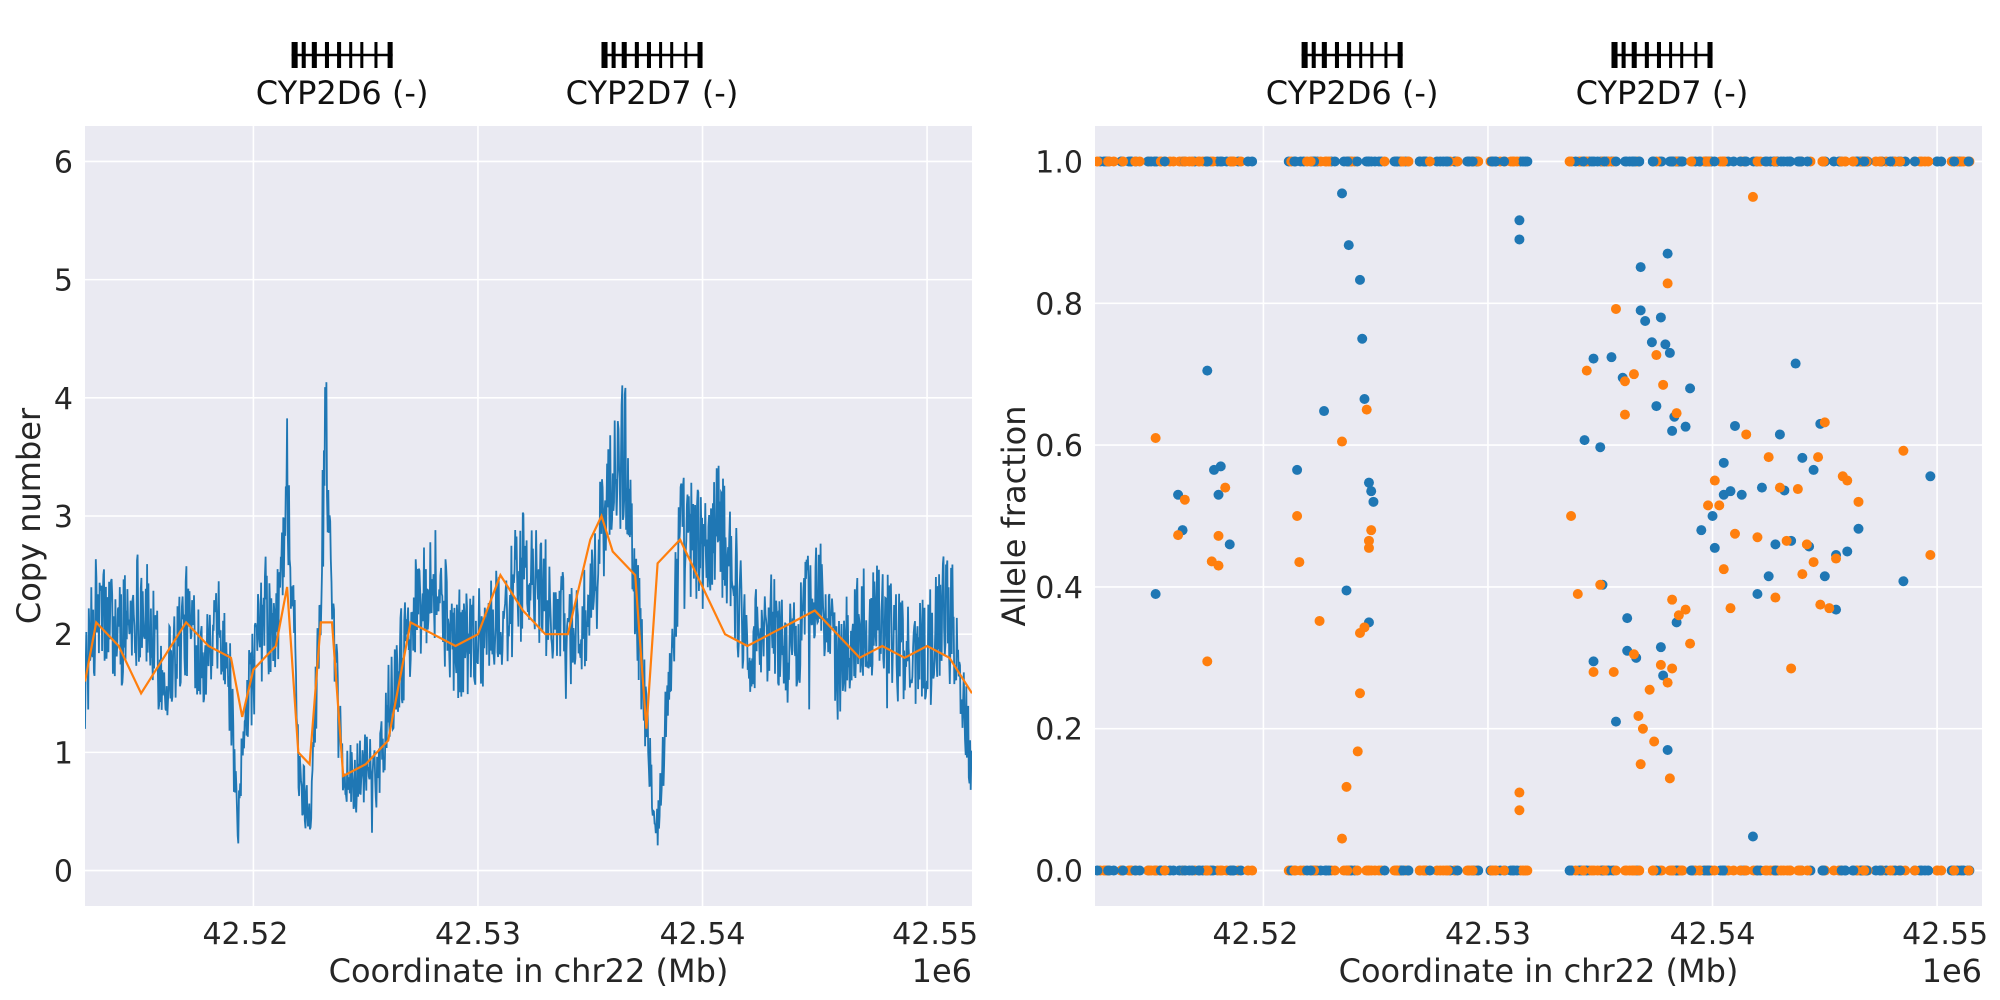 This screenshot has width=2000, height=1000. What do you see at coordinates (63, 753) in the screenshot?
I see `y-tick-label: 1` at bounding box center [63, 753].